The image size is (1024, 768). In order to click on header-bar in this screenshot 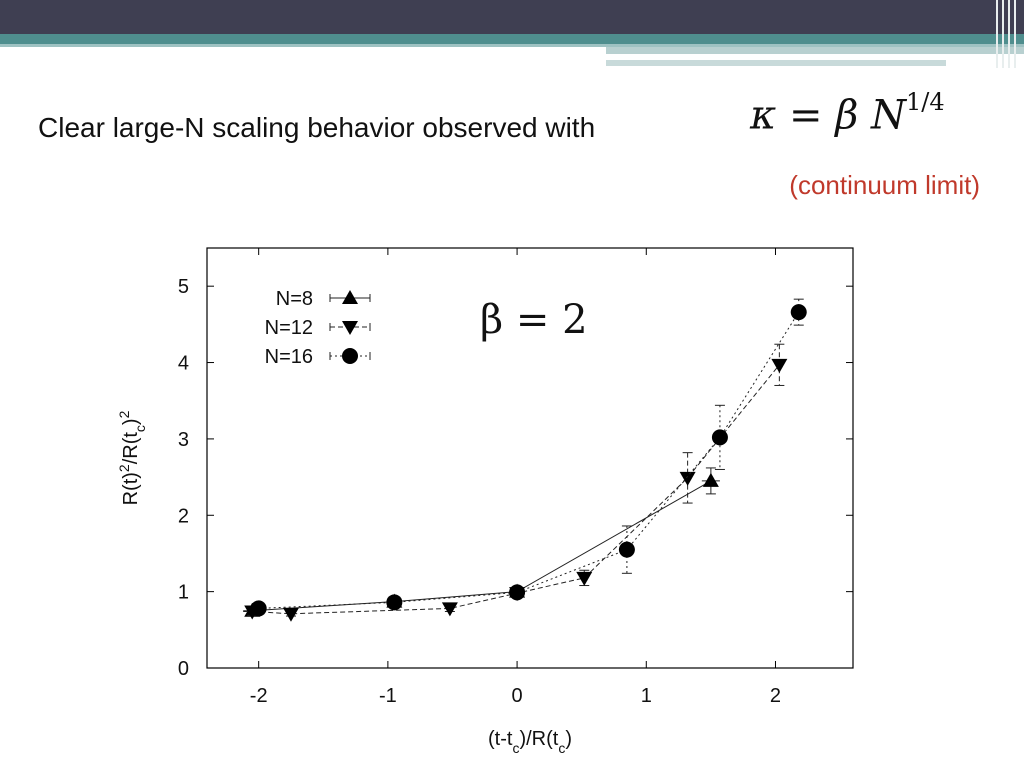, I will do `click(512, 17)`.